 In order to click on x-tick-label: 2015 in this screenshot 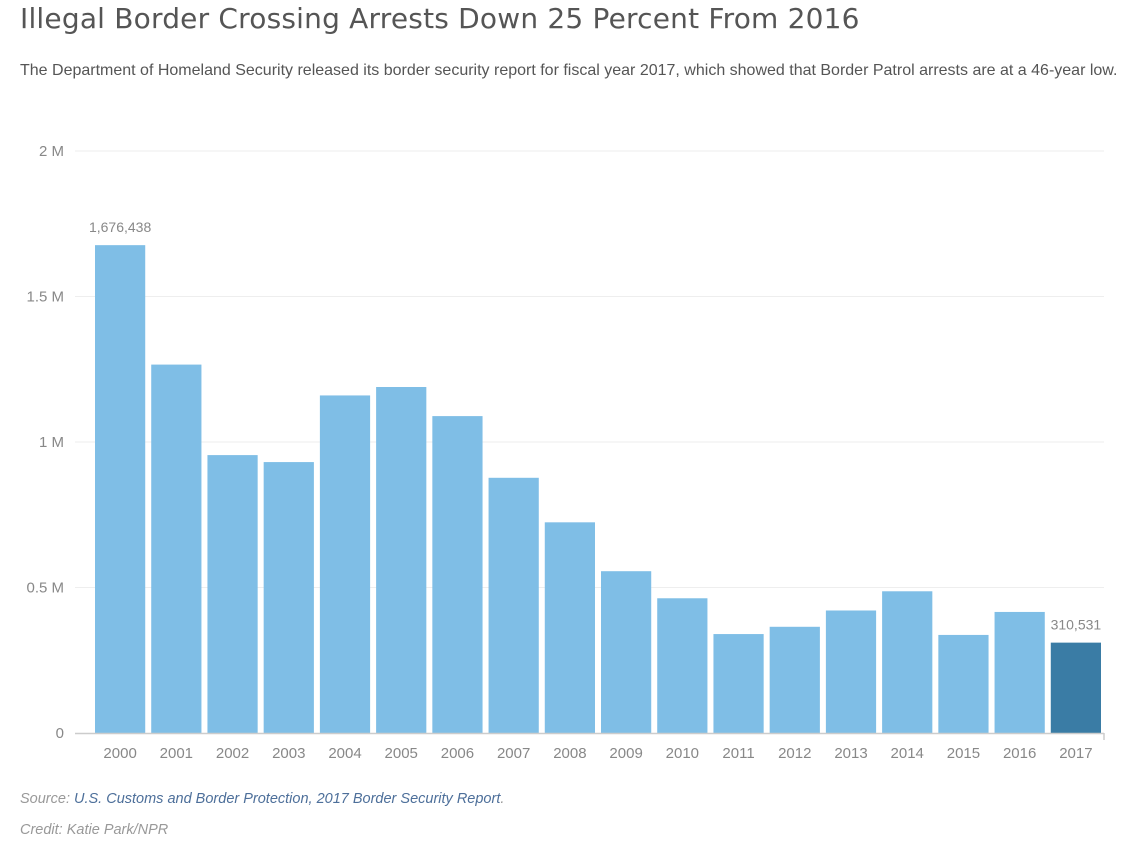, I will do `click(963, 753)`.